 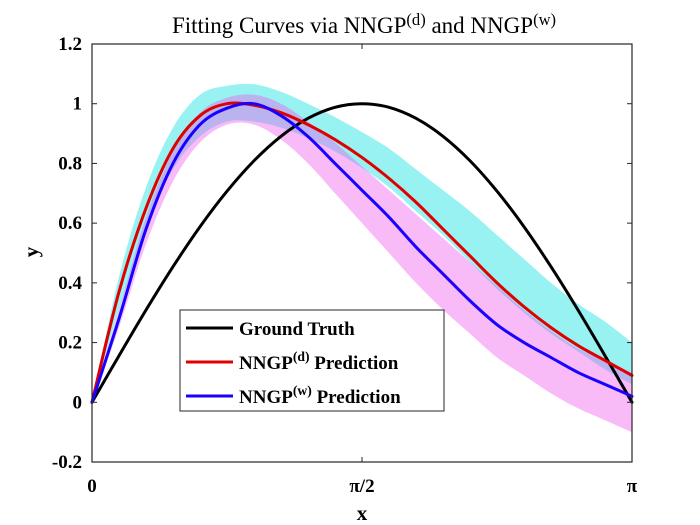 I want to click on legend-label: NNGP(w) Prediction, so click(x=320, y=395).